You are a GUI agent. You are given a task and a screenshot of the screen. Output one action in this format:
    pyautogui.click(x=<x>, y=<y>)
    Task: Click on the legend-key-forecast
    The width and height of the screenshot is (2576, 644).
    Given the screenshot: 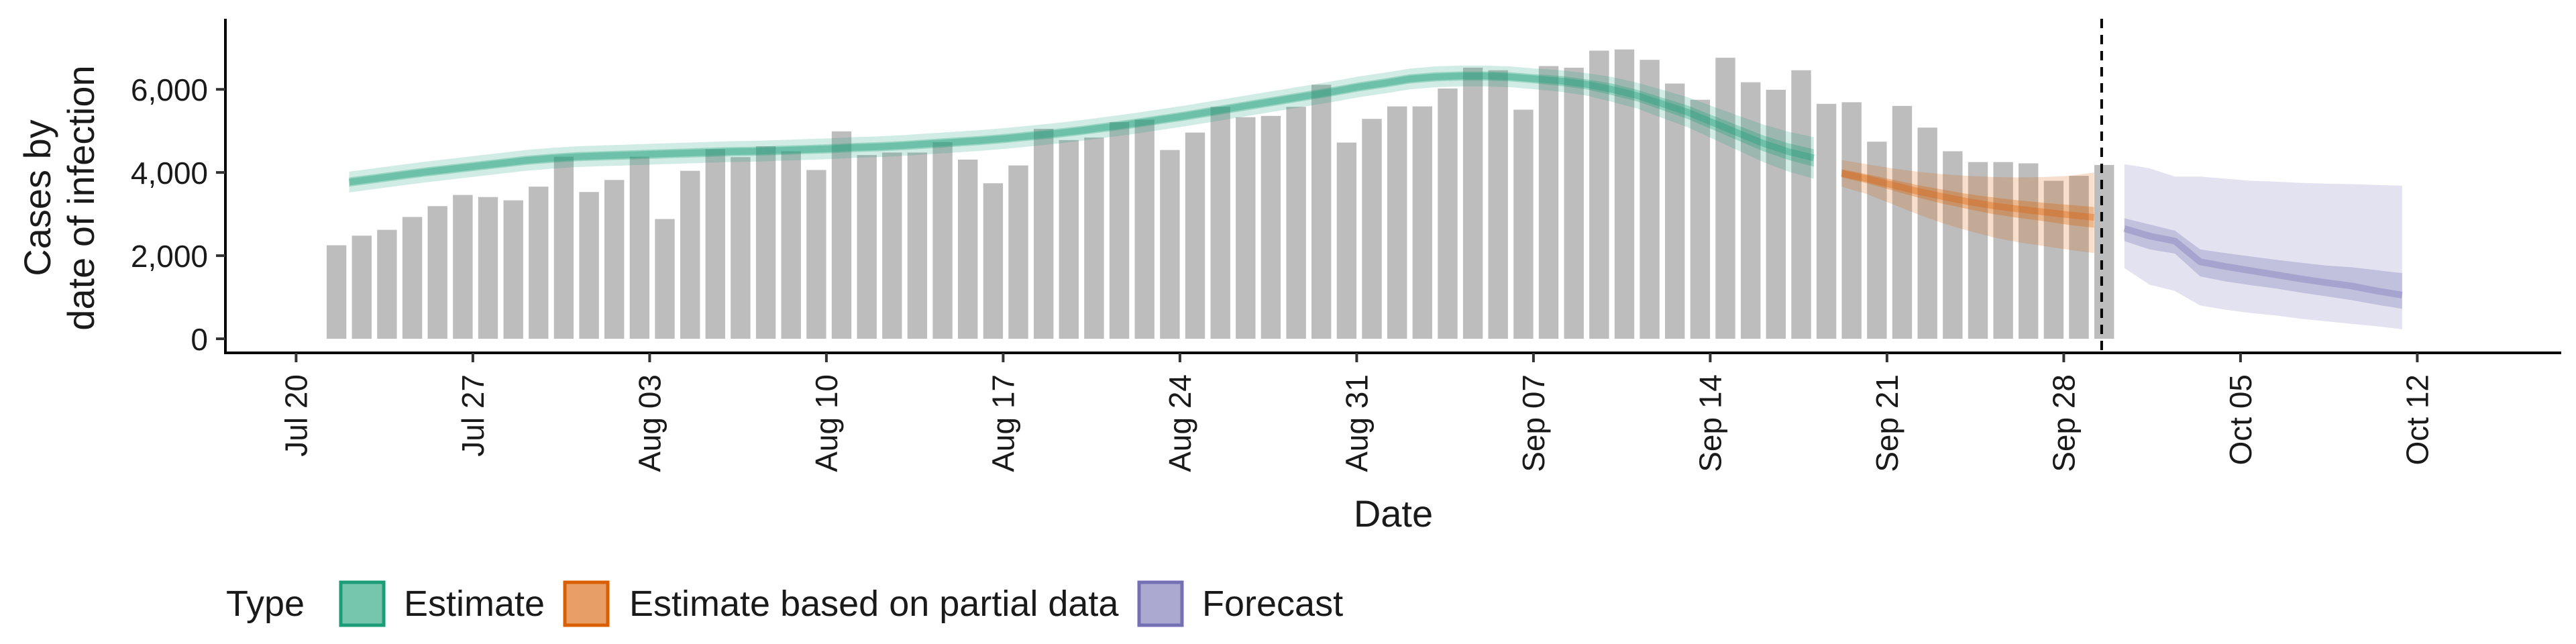 What is the action you would take?
    pyautogui.click(x=1160, y=603)
    